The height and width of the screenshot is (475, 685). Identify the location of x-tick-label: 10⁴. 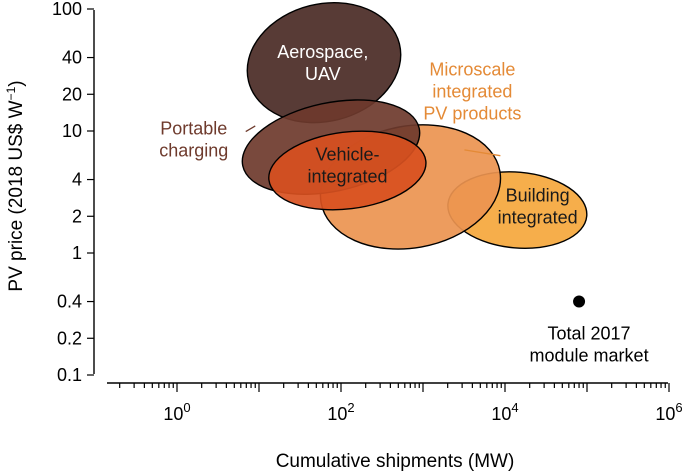
(504, 412).